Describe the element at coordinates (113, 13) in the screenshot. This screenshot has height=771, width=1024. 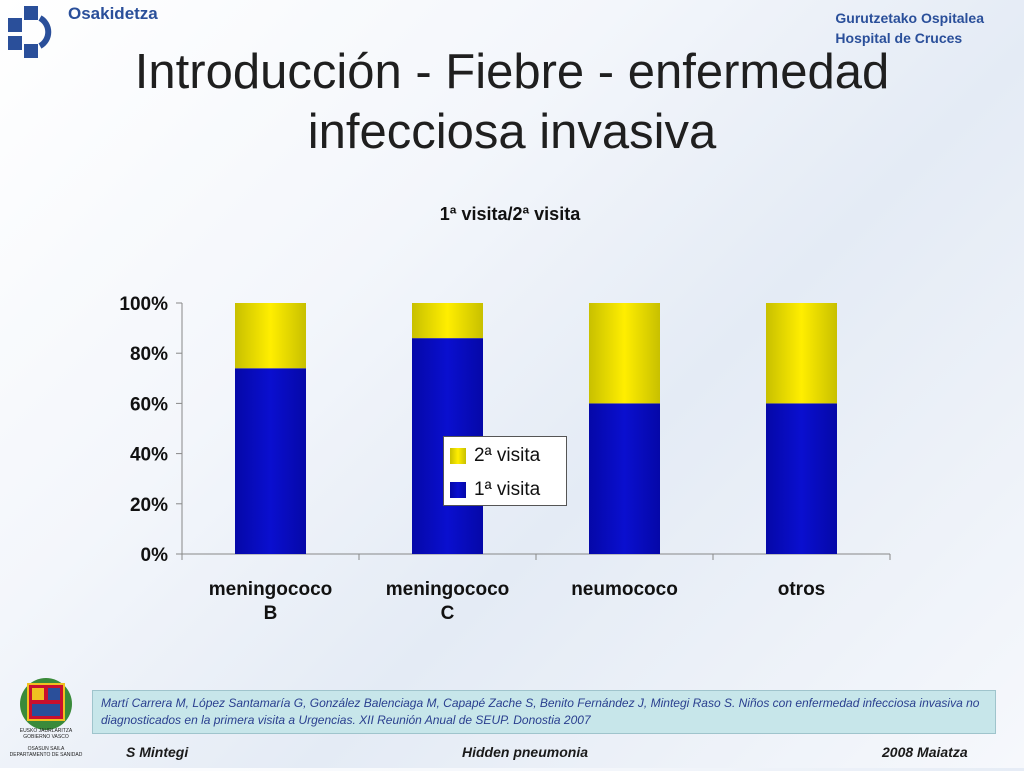
I see `logo-text: Osakidetza` at that location.